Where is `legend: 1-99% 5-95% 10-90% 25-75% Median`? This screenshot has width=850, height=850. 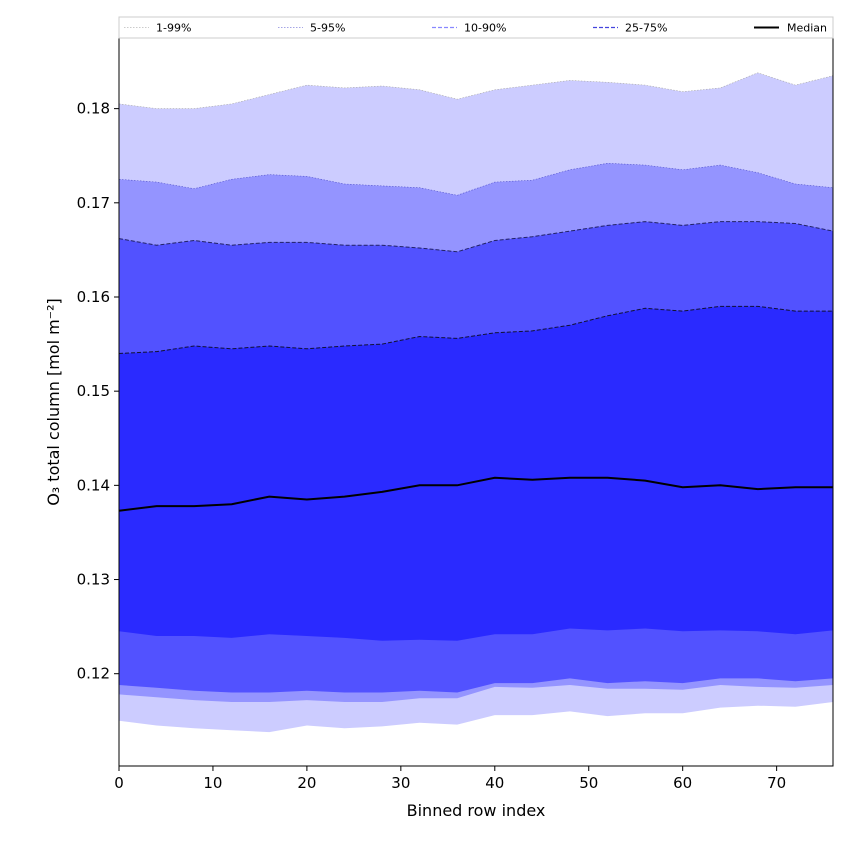
legend: 1-99% 5-95% 10-90% 25-75% Median is located at coordinates (476, 27).